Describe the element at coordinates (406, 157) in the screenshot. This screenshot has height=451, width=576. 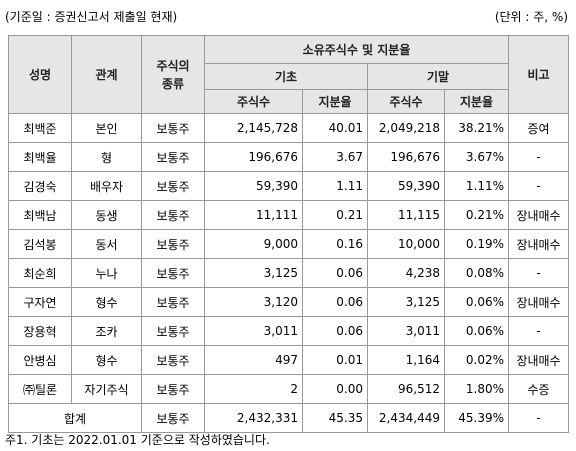
I see `cell-end-shares: 196,676` at that location.